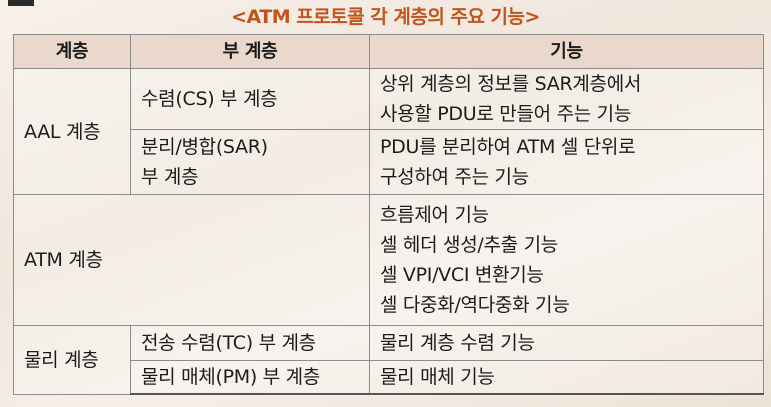  I want to click on table-row: 물리 매체(PM) 부 계층 물리 매체 기능, so click(389, 377).